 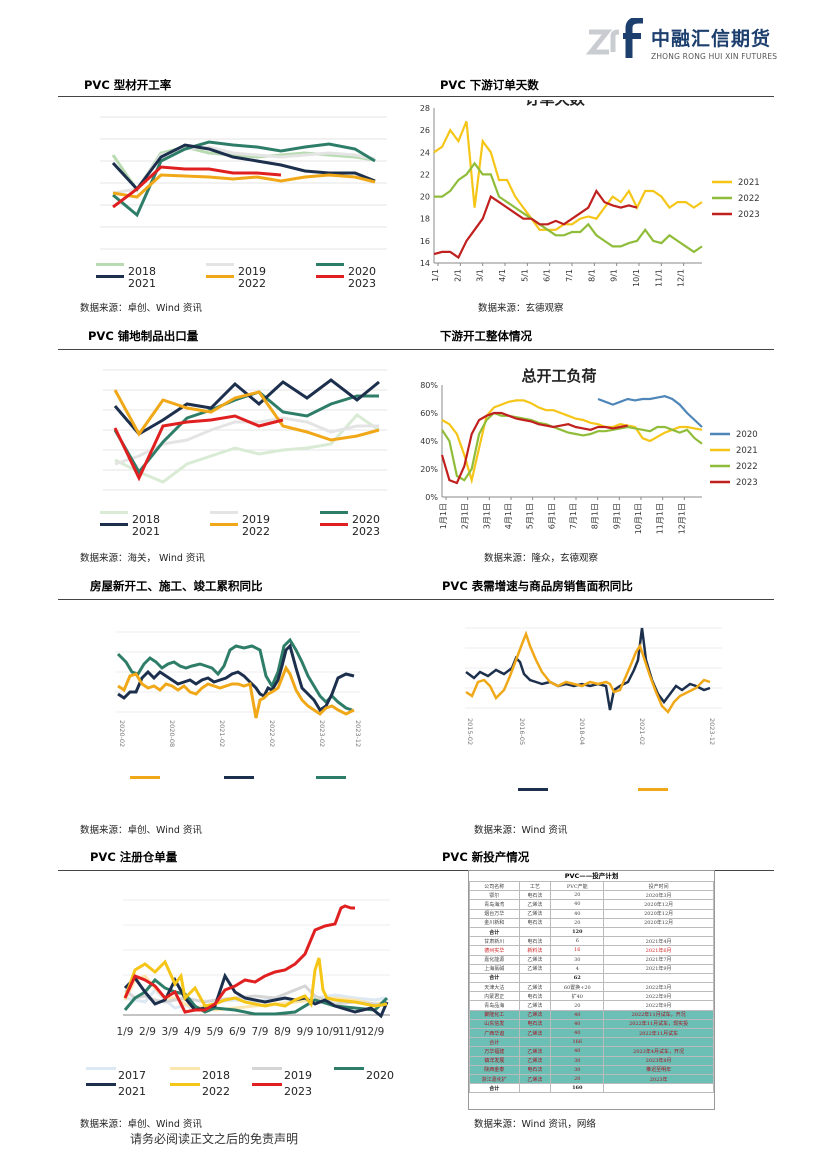 What do you see at coordinates (141, 1124) in the screenshot?
I see `data-source: 数据来源：卓创、Wind 资讯` at bounding box center [141, 1124].